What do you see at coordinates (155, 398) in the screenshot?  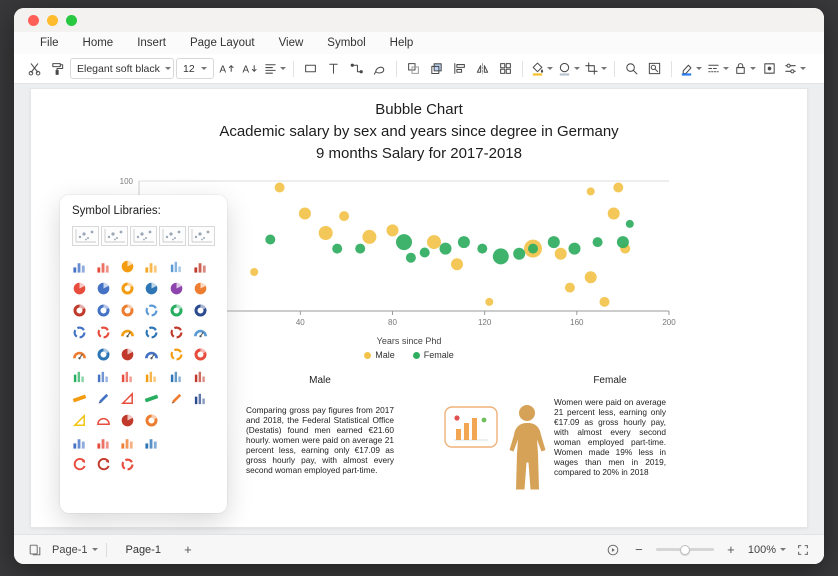 I see `symbol-ruler-icon` at bounding box center [155, 398].